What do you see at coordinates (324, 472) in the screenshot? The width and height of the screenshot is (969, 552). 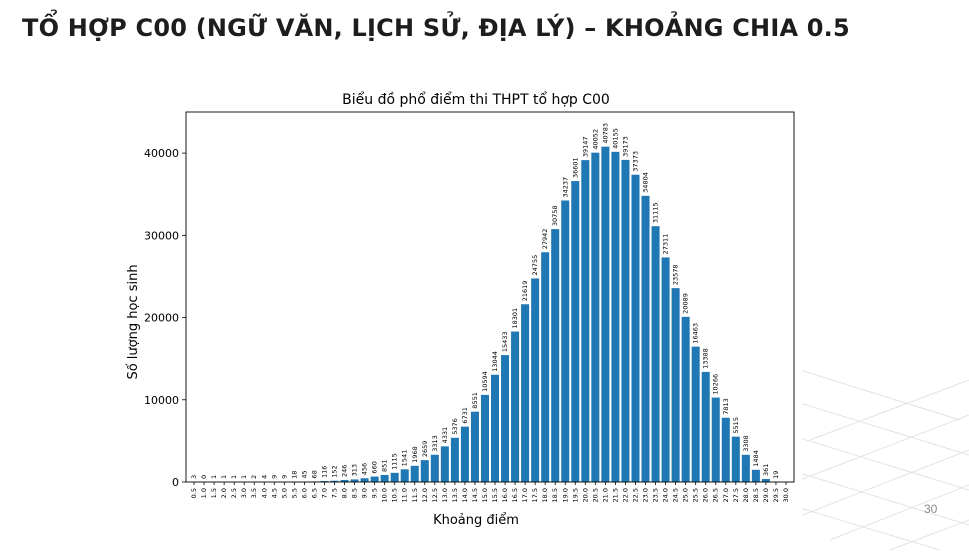 I see `value-label-7.0: 116` at bounding box center [324, 472].